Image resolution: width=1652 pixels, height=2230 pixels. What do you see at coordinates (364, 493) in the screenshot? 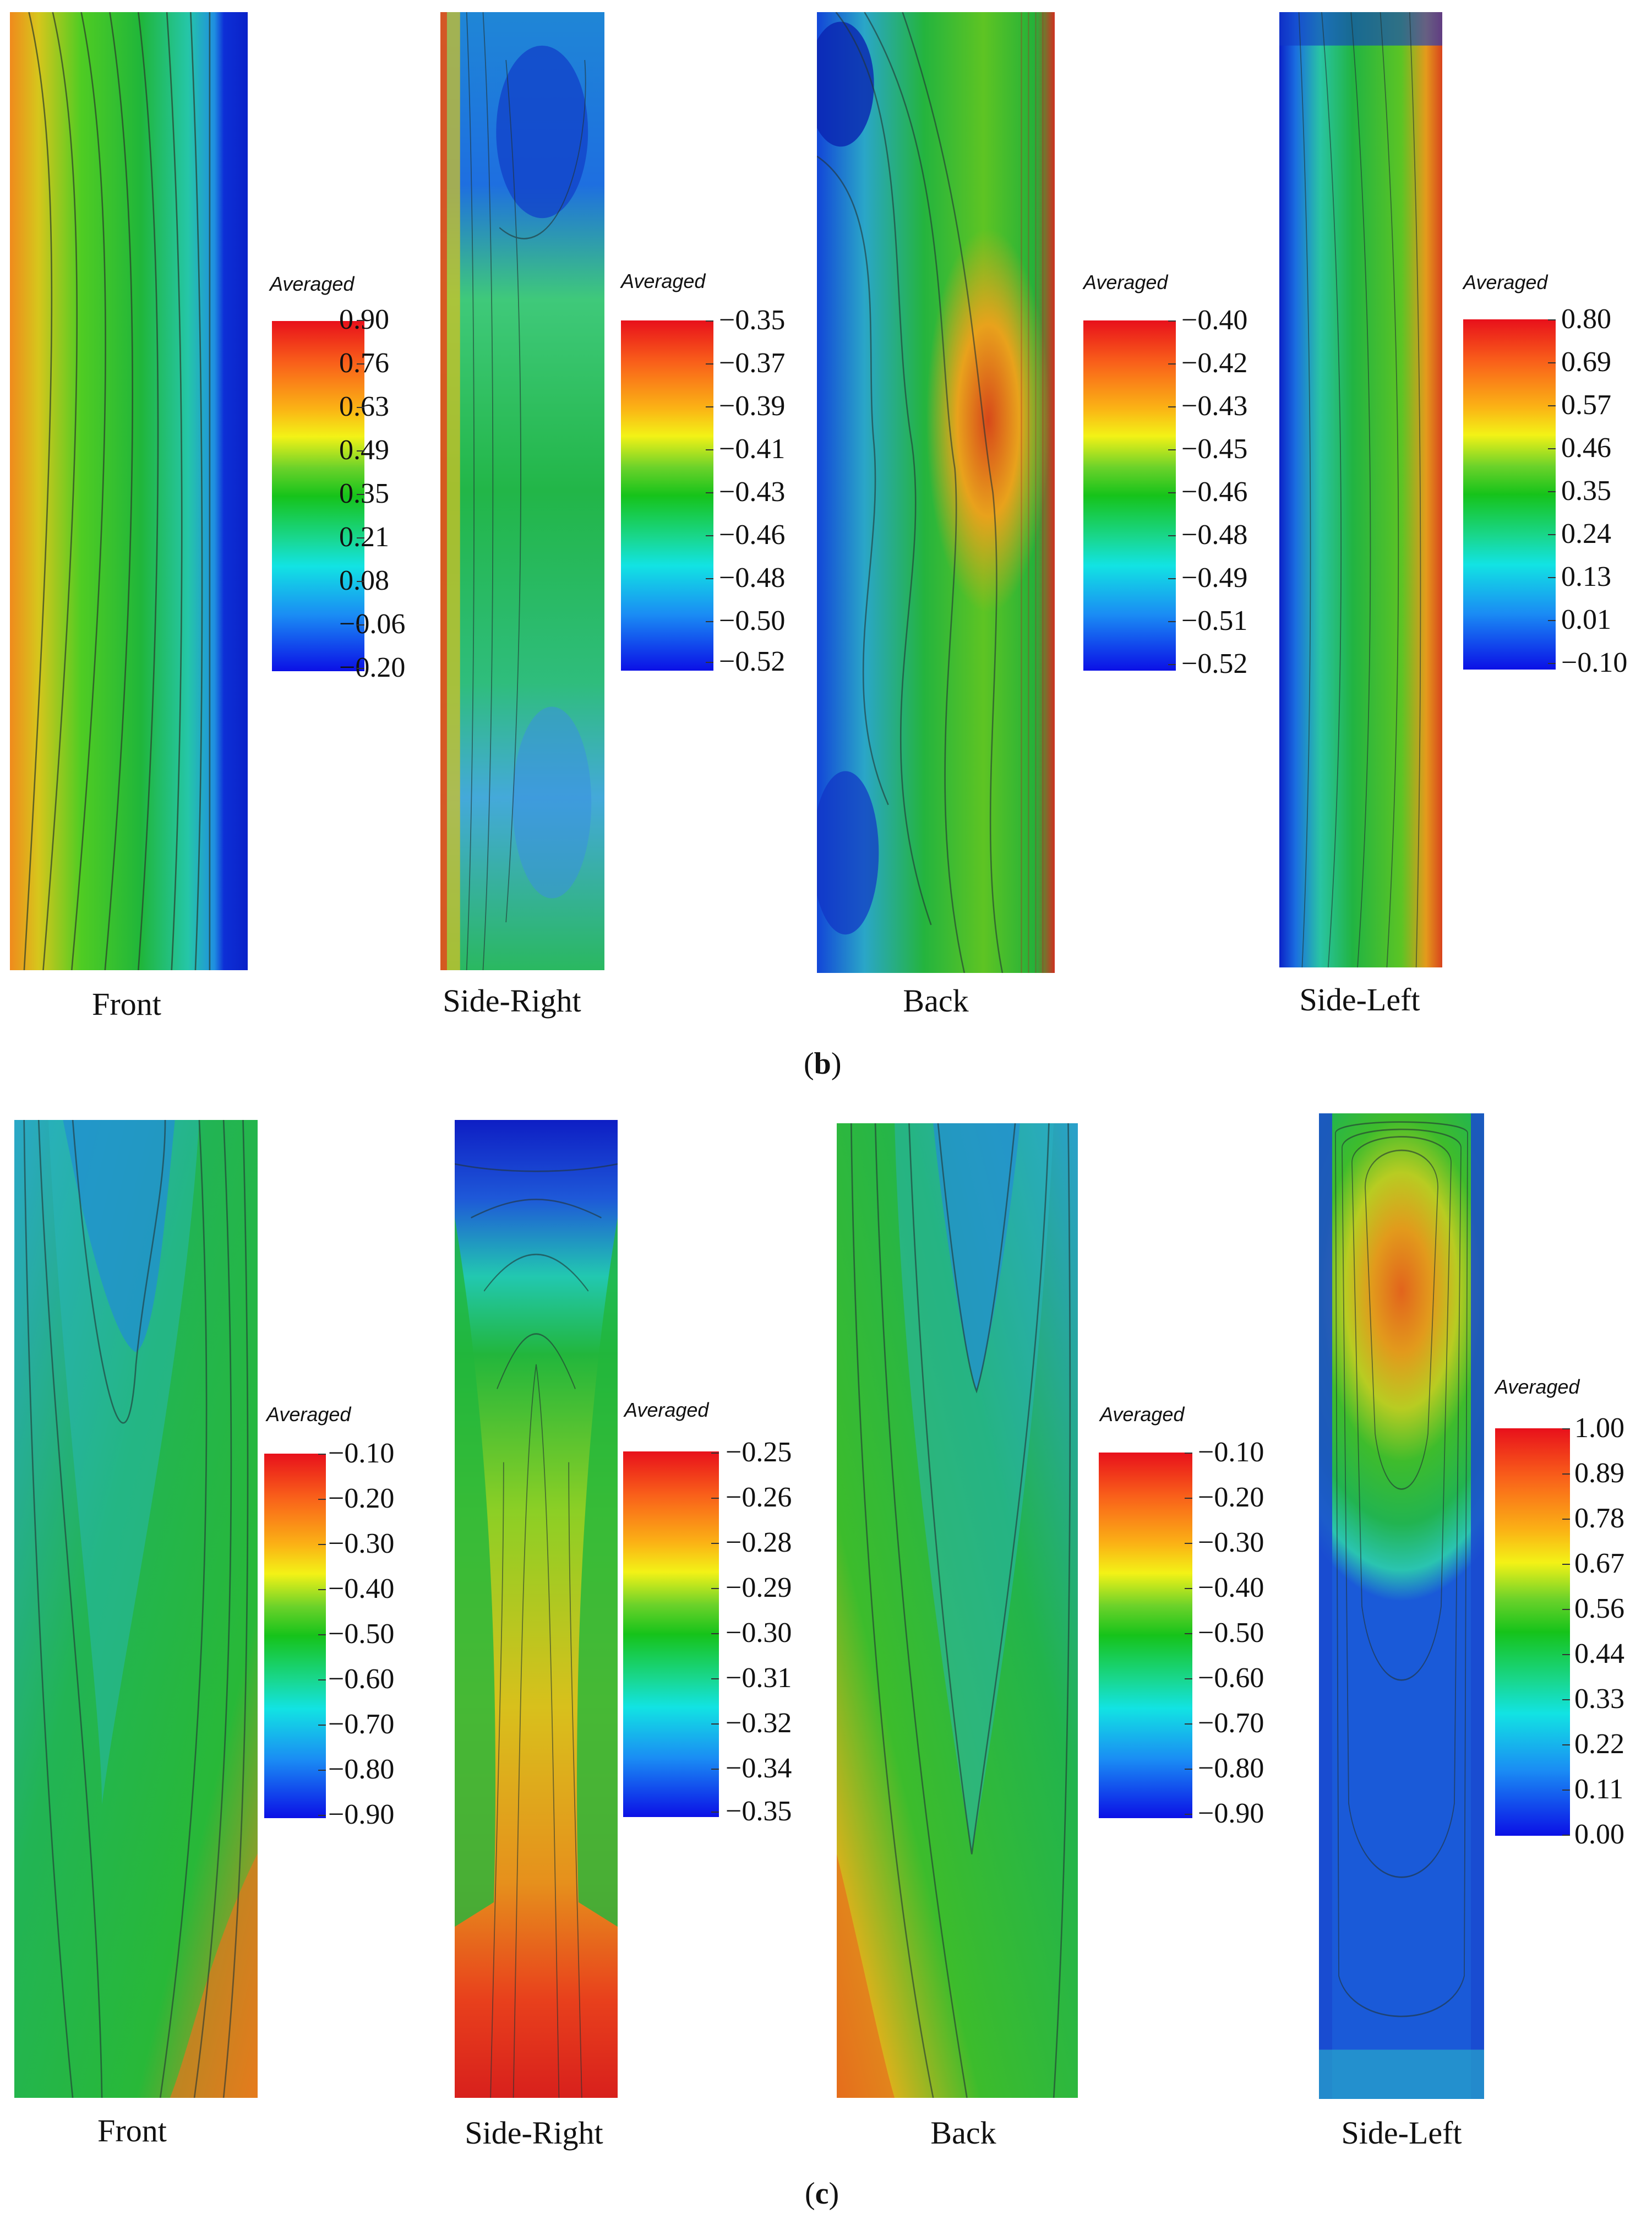
I see `tick-label: 0.35` at bounding box center [364, 493].